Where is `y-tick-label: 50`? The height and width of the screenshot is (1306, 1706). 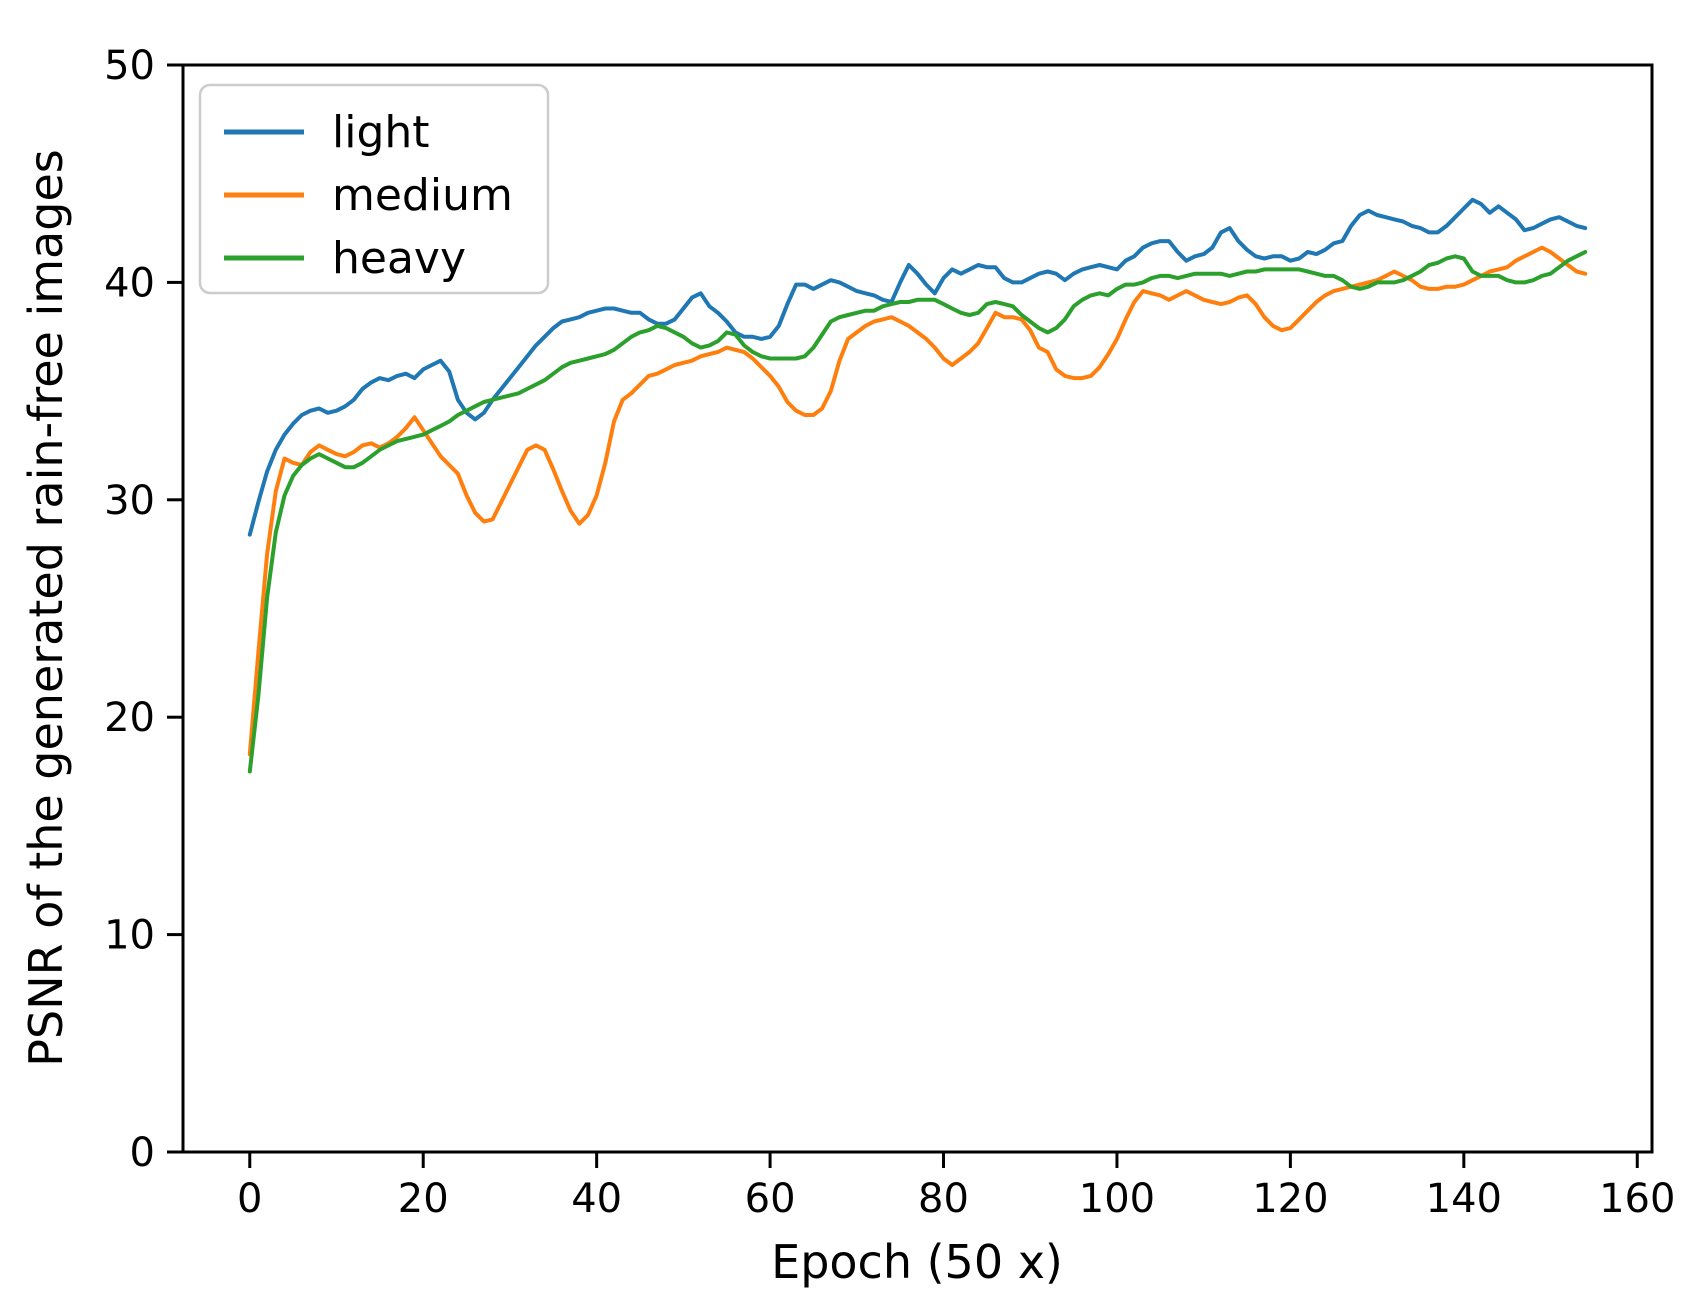 y-tick-label: 50 is located at coordinates (129, 66).